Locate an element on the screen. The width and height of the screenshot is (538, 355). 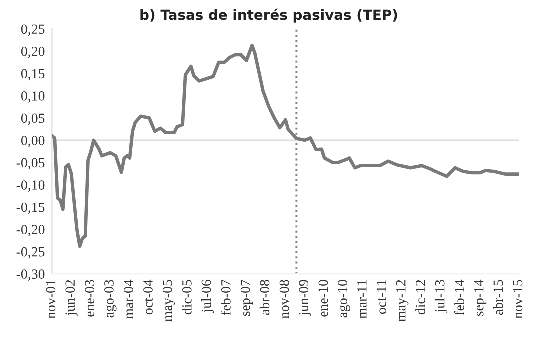
chart-title: b) Tasas de interés pasivas (TEP) is located at coordinates (269, 15).